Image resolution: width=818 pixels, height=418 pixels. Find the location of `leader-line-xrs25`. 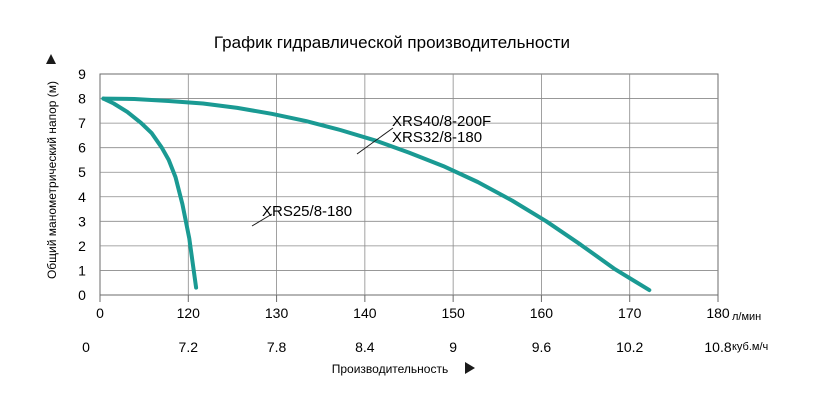

leader-line-xrs25 is located at coordinates (262, 220).